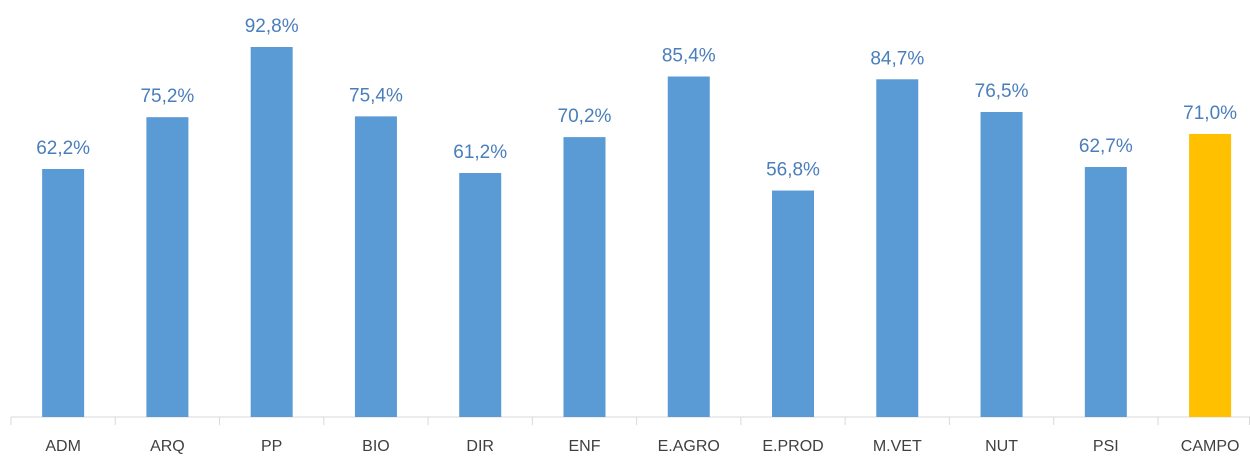 The width and height of the screenshot is (1250, 457). I want to click on value-label: 56,8%, so click(793, 170).